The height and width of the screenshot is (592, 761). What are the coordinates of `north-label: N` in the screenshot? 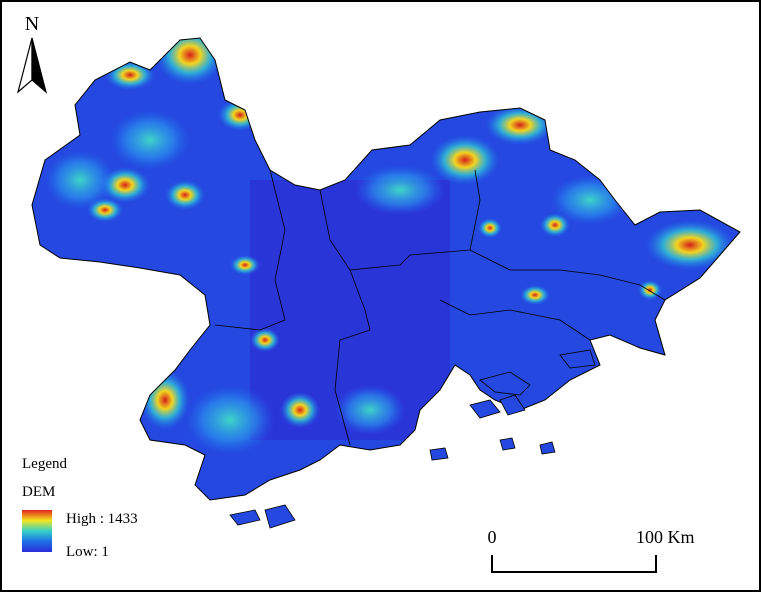 It's located at (32, 24).